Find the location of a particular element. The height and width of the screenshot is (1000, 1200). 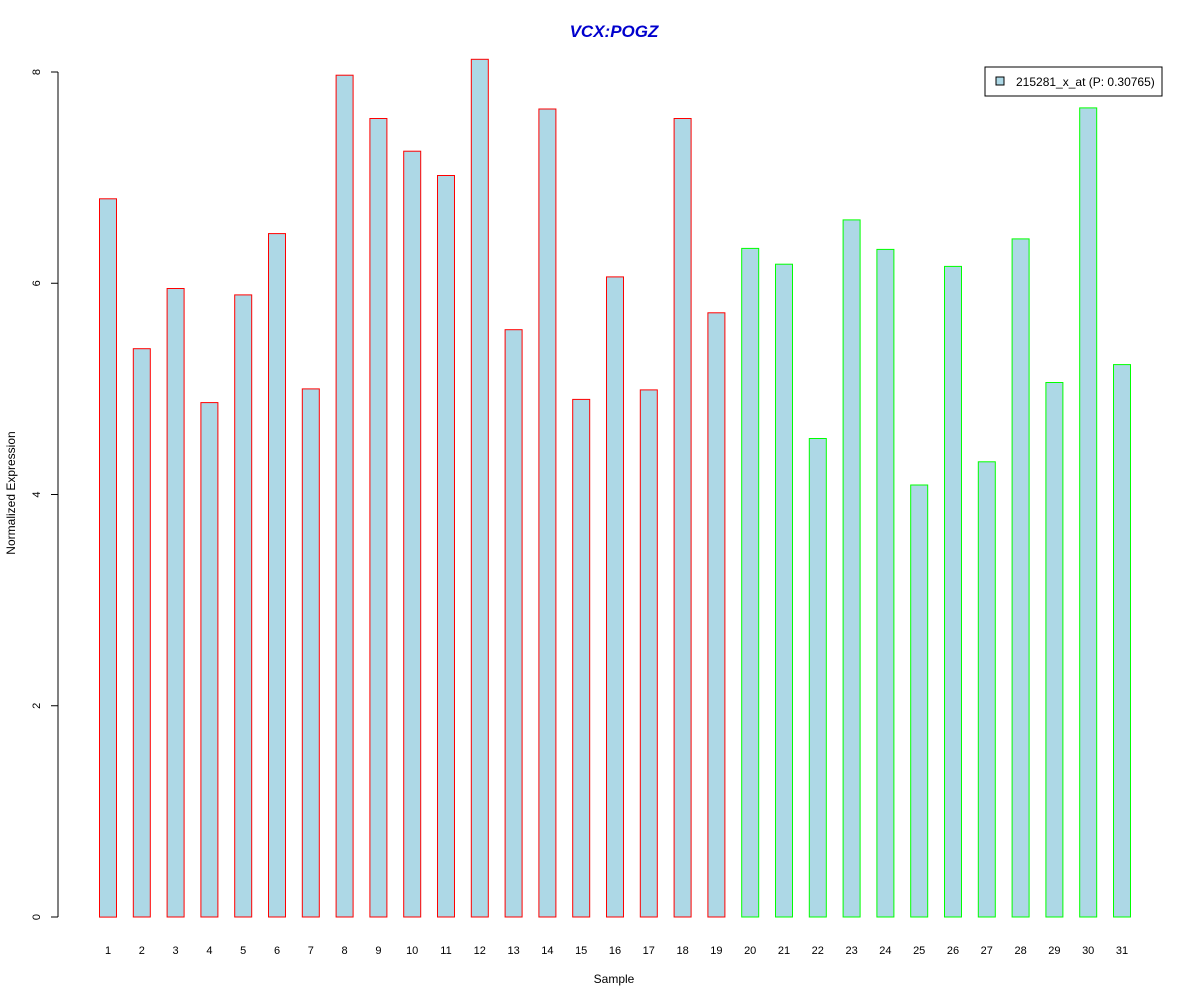

x-tick-label: 4 is located at coordinates (209, 951).